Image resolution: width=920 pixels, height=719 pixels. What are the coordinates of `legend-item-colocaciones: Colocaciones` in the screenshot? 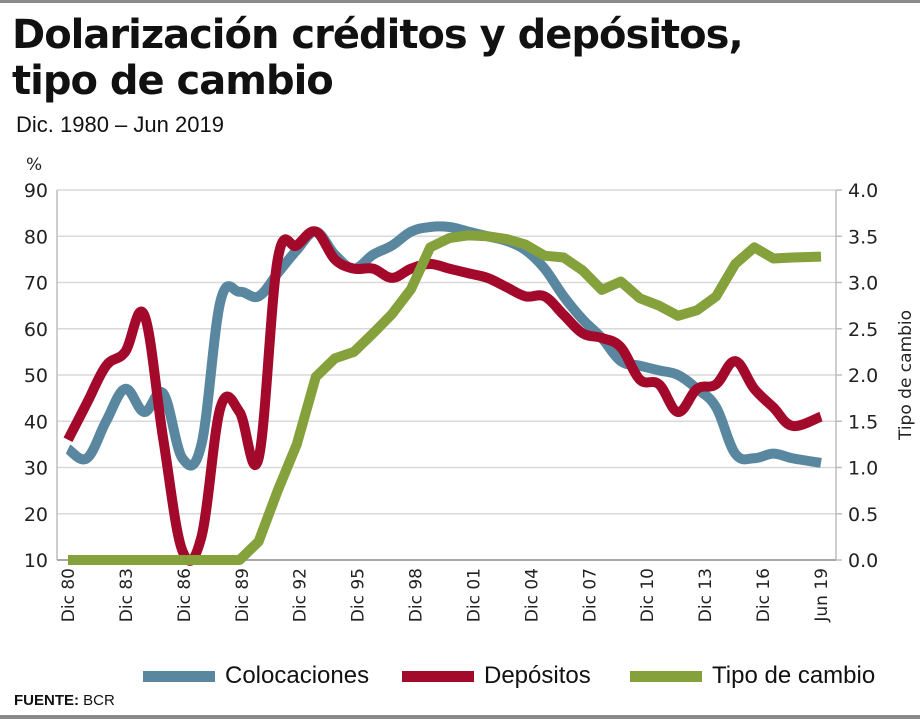 It's located at (256, 676).